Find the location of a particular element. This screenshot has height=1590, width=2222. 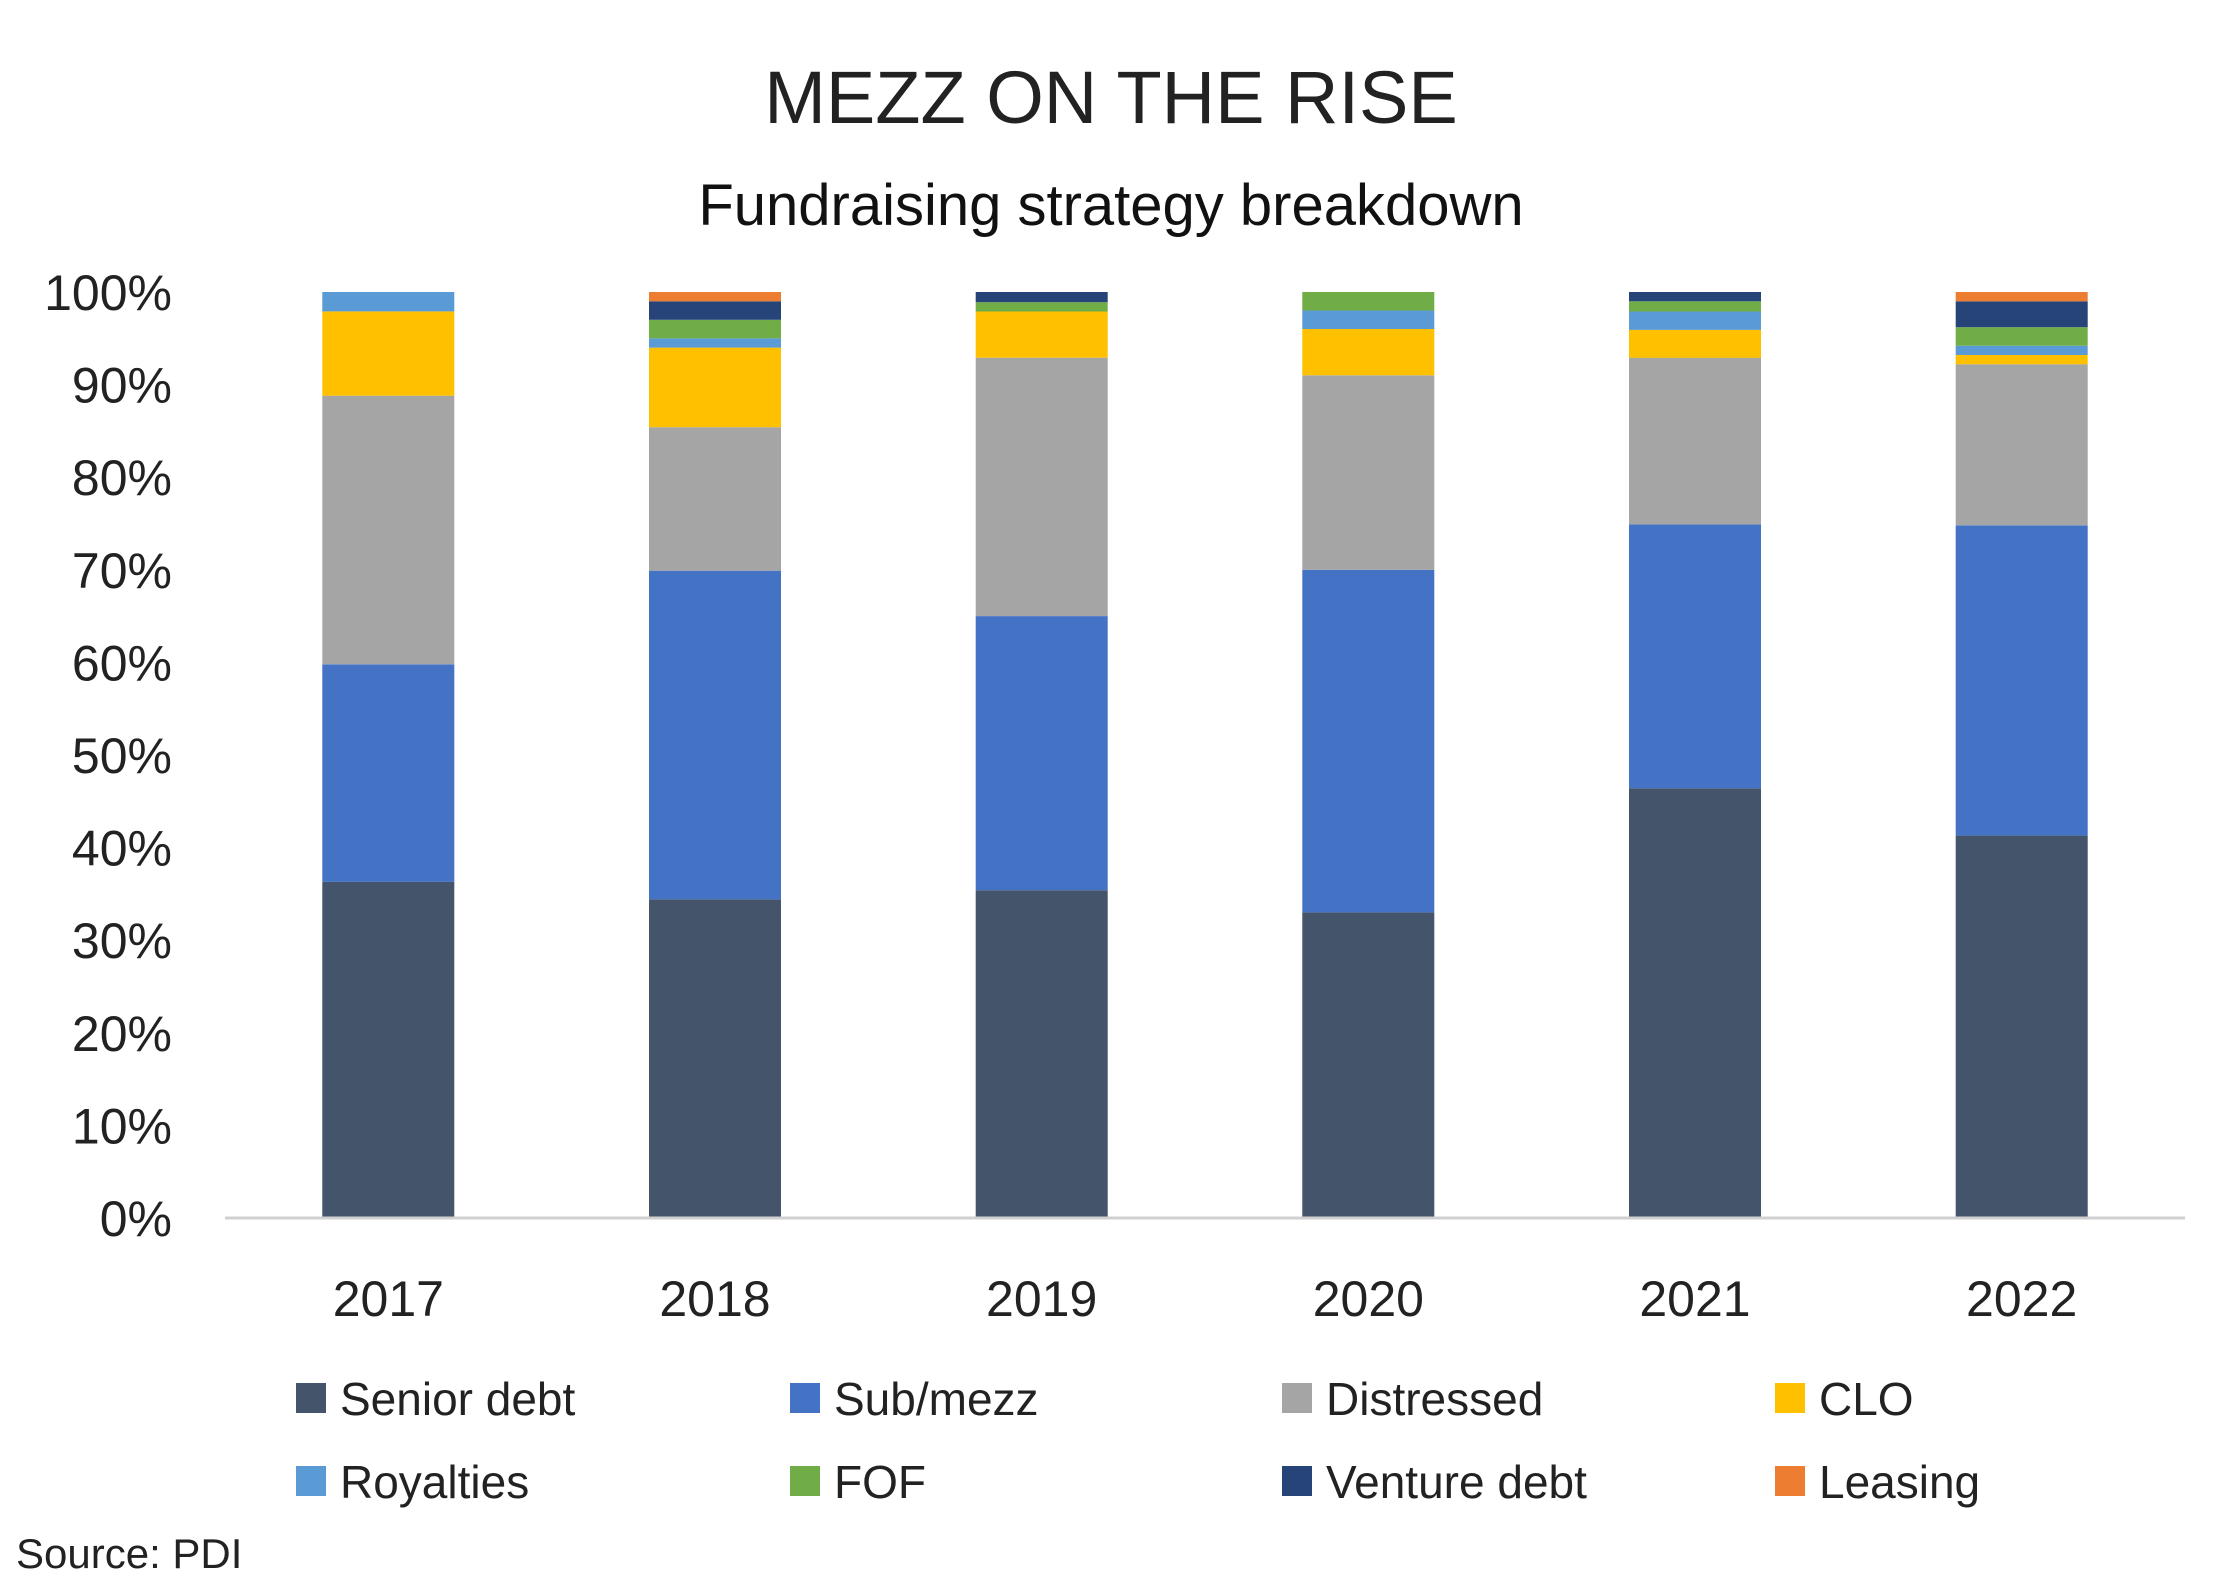

y-tick-label: 50% is located at coordinates (122, 756).